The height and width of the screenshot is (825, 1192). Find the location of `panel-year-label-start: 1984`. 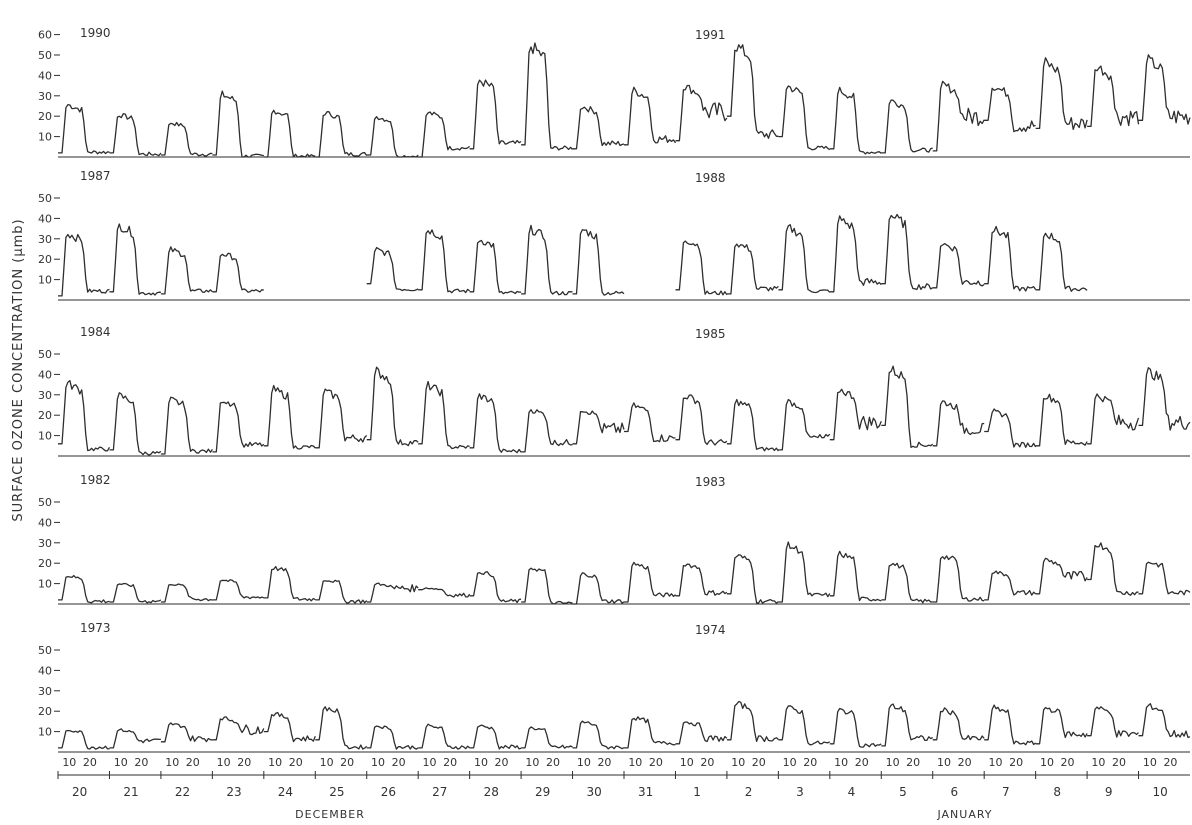

panel-year-label-start: 1984 is located at coordinates (95, 332).